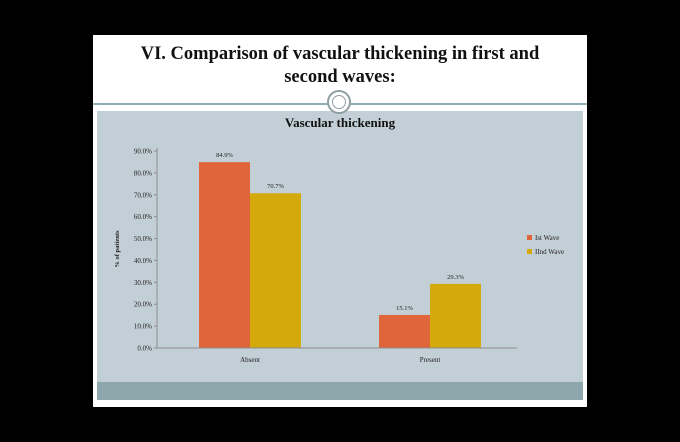 The width and height of the screenshot is (680, 442). What do you see at coordinates (224, 155) in the screenshot?
I see `data-label: 84.9%` at bounding box center [224, 155].